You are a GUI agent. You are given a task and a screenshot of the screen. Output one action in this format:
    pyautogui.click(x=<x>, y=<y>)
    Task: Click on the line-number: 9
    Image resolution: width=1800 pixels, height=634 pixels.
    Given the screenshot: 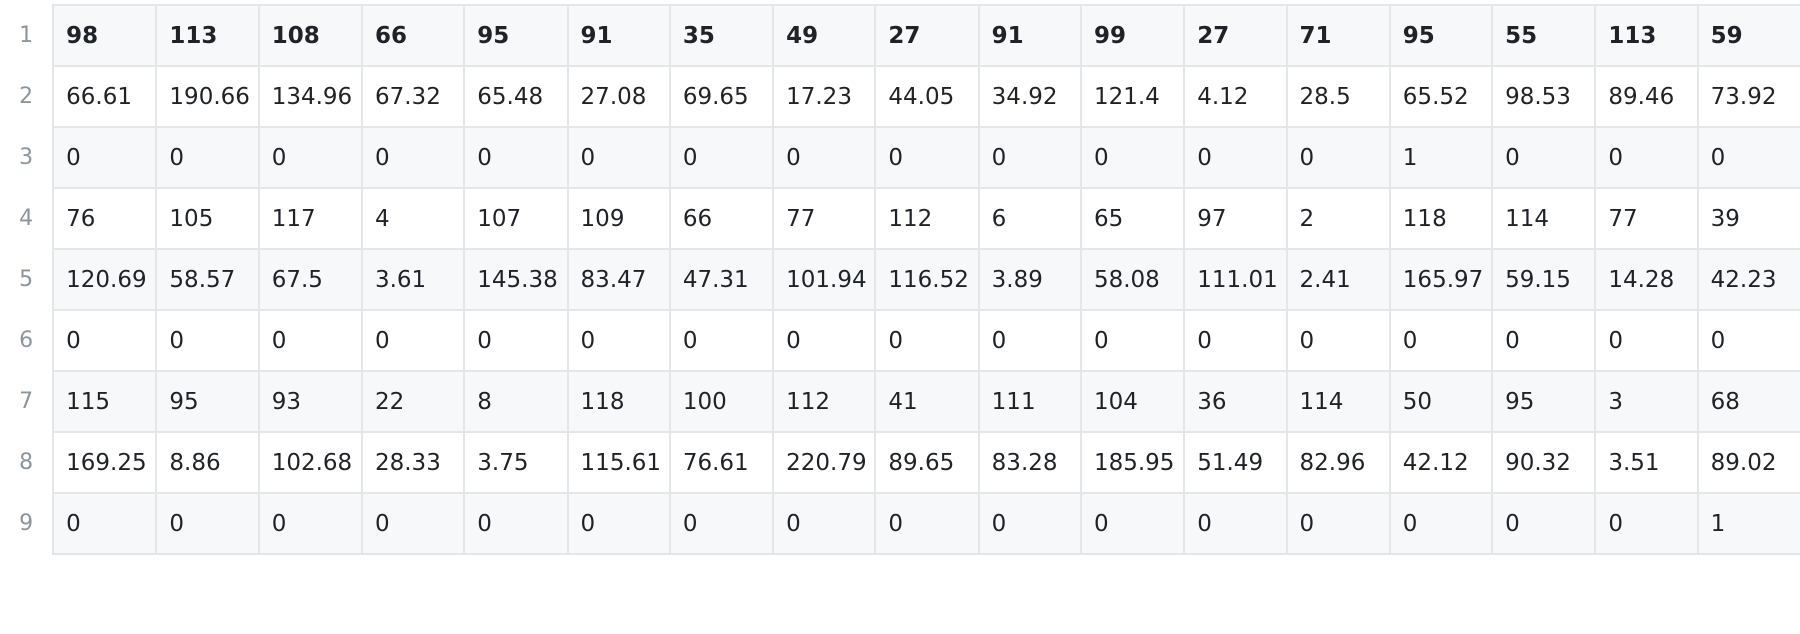 What is the action you would take?
    pyautogui.click(x=27, y=523)
    